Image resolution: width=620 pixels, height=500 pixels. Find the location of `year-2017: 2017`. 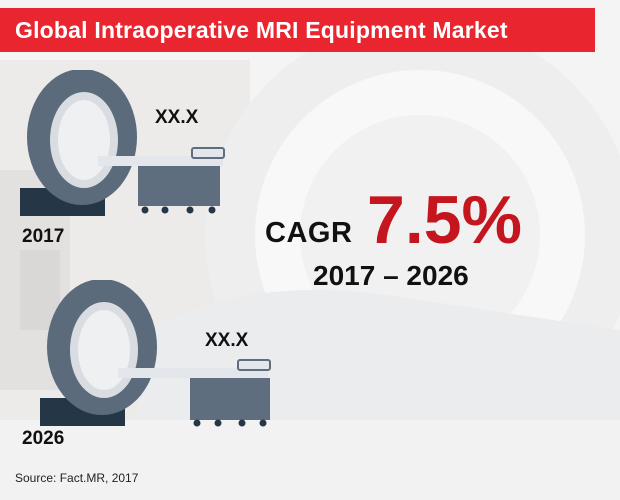

year-2017: 2017 is located at coordinates (43, 236).